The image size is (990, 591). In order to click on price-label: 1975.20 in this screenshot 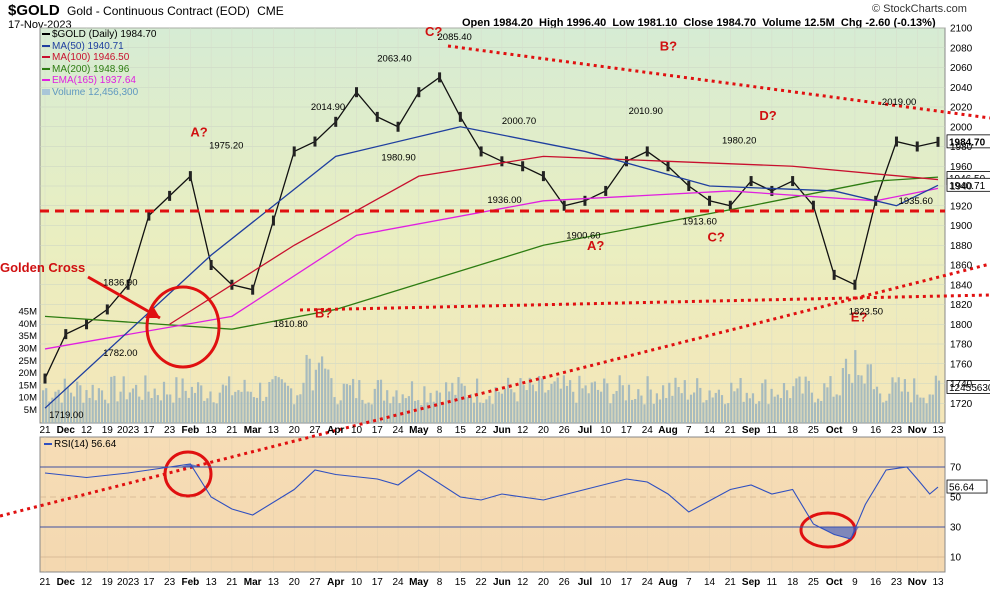, I will do `click(226, 145)`.